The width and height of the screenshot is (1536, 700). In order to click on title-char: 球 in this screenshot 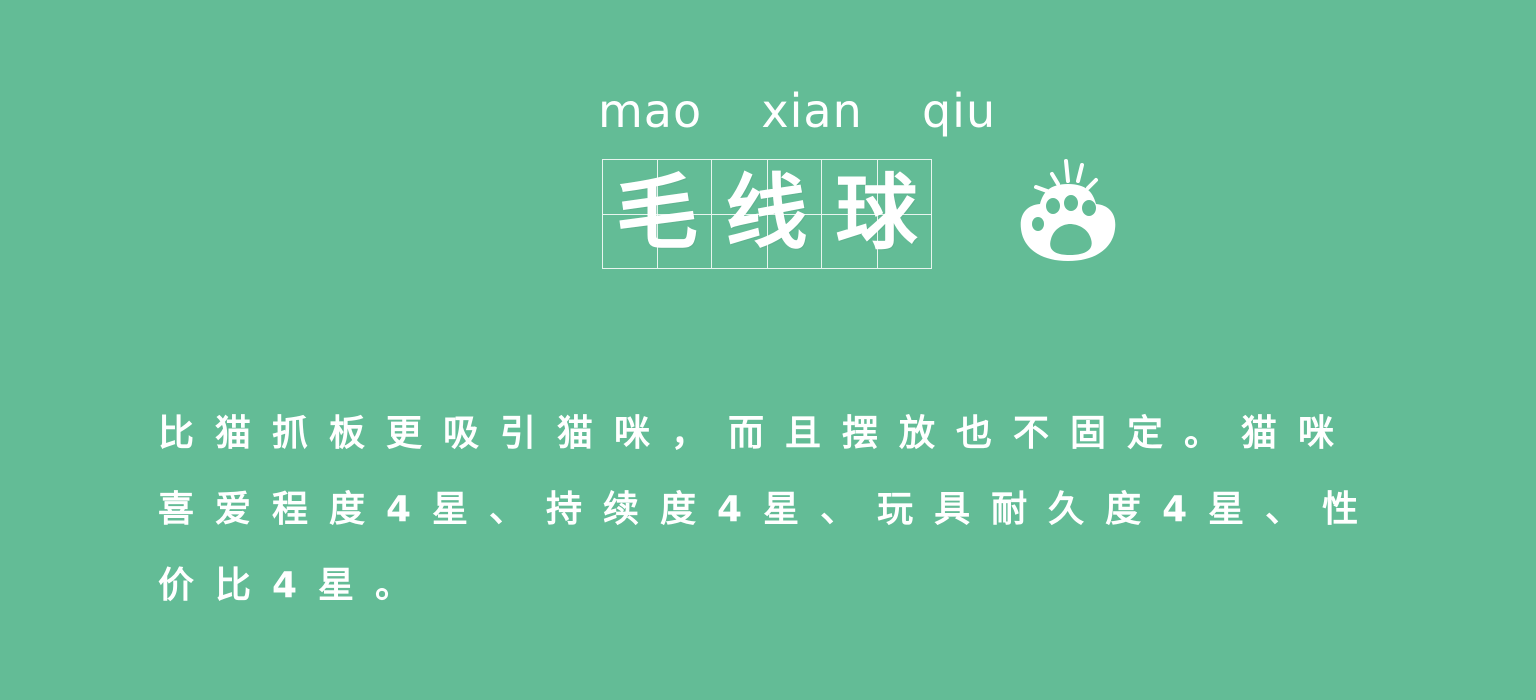, I will do `click(876, 213)`.